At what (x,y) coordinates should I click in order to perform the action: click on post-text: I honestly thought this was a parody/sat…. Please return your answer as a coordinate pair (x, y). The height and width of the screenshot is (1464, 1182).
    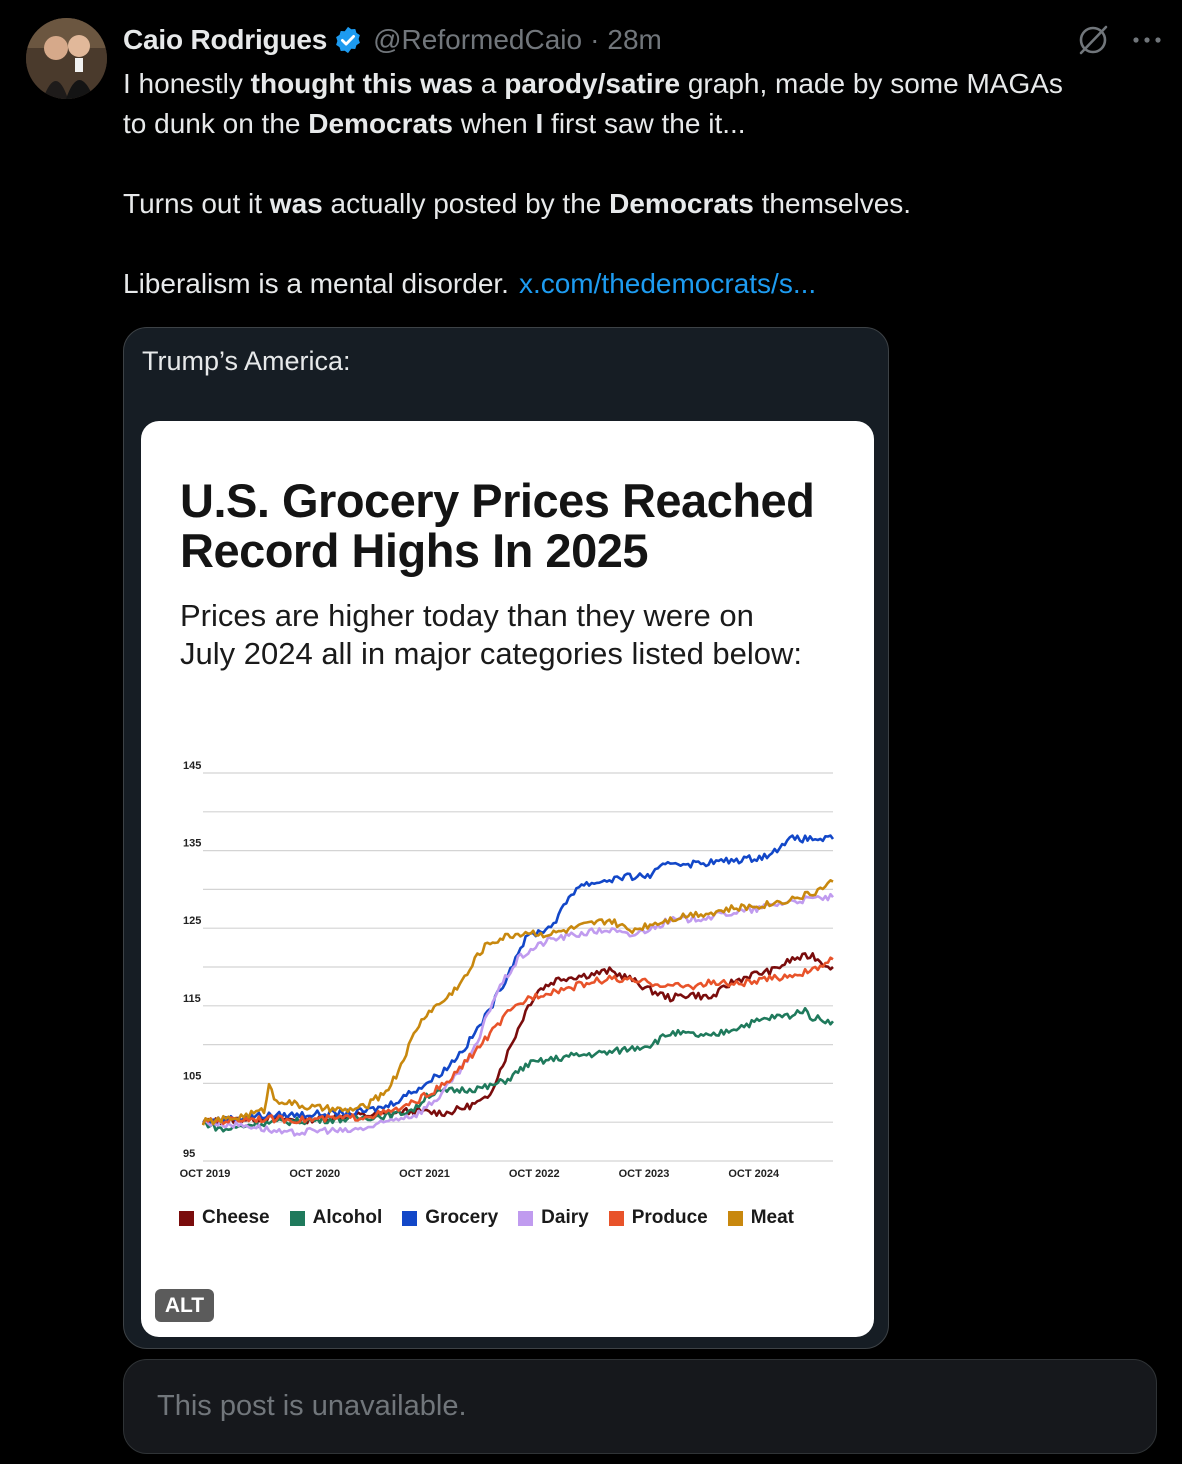
    Looking at the image, I should click on (643, 184).